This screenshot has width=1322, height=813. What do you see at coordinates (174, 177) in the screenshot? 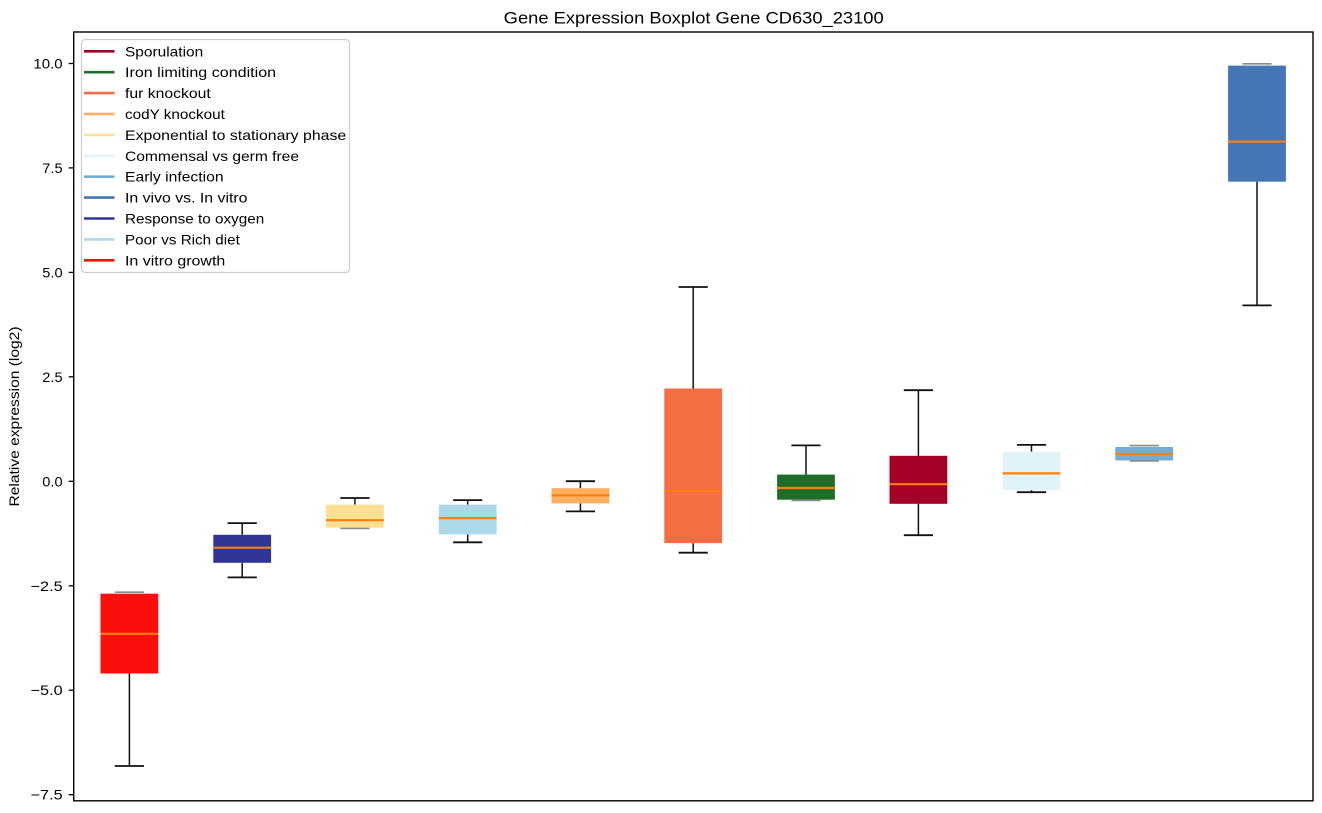
I see `svg-text: Early infection` at bounding box center [174, 177].